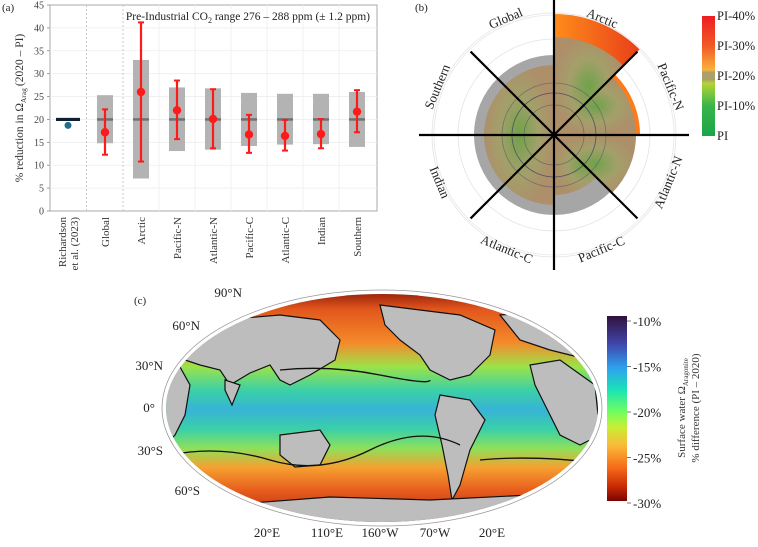 The image size is (758, 547). Describe the element at coordinates (440, 182) in the screenshot. I see `sector-label: Indian` at that location.